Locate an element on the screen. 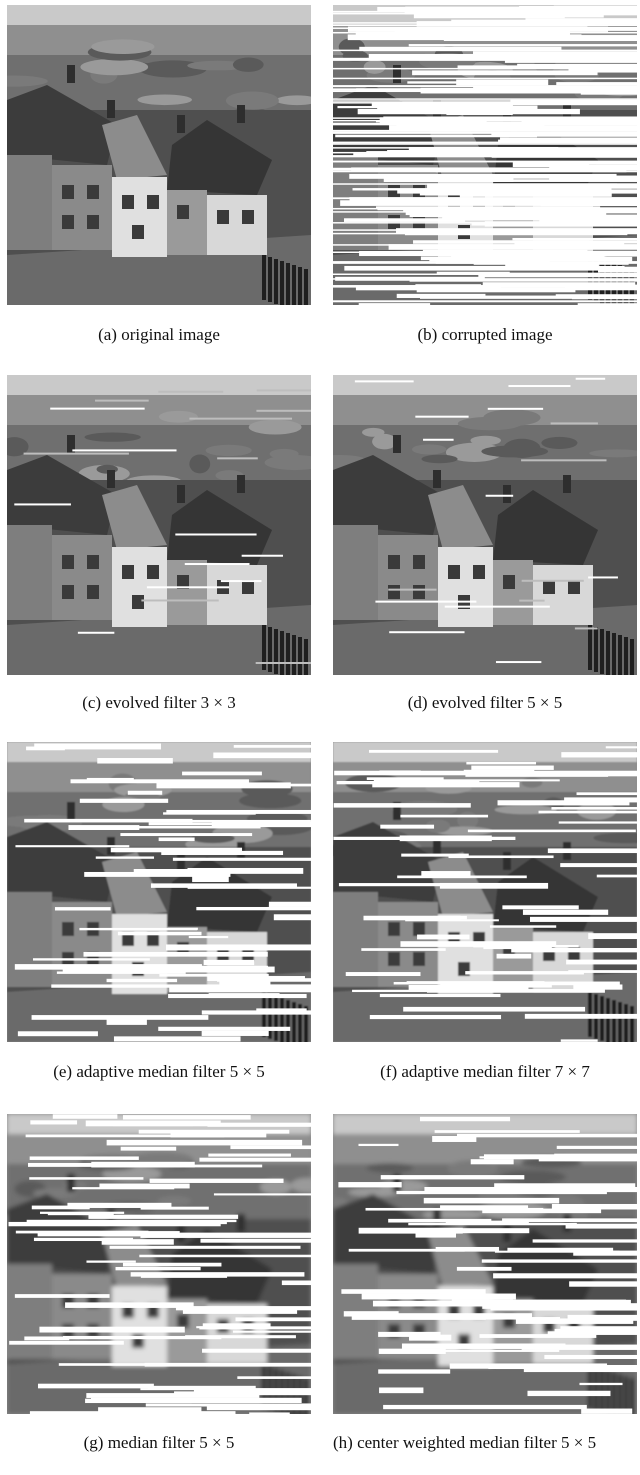 The width and height of the screenshot is (640, 1475). image-evolved-5x5 is located at coordinates (485, 525).